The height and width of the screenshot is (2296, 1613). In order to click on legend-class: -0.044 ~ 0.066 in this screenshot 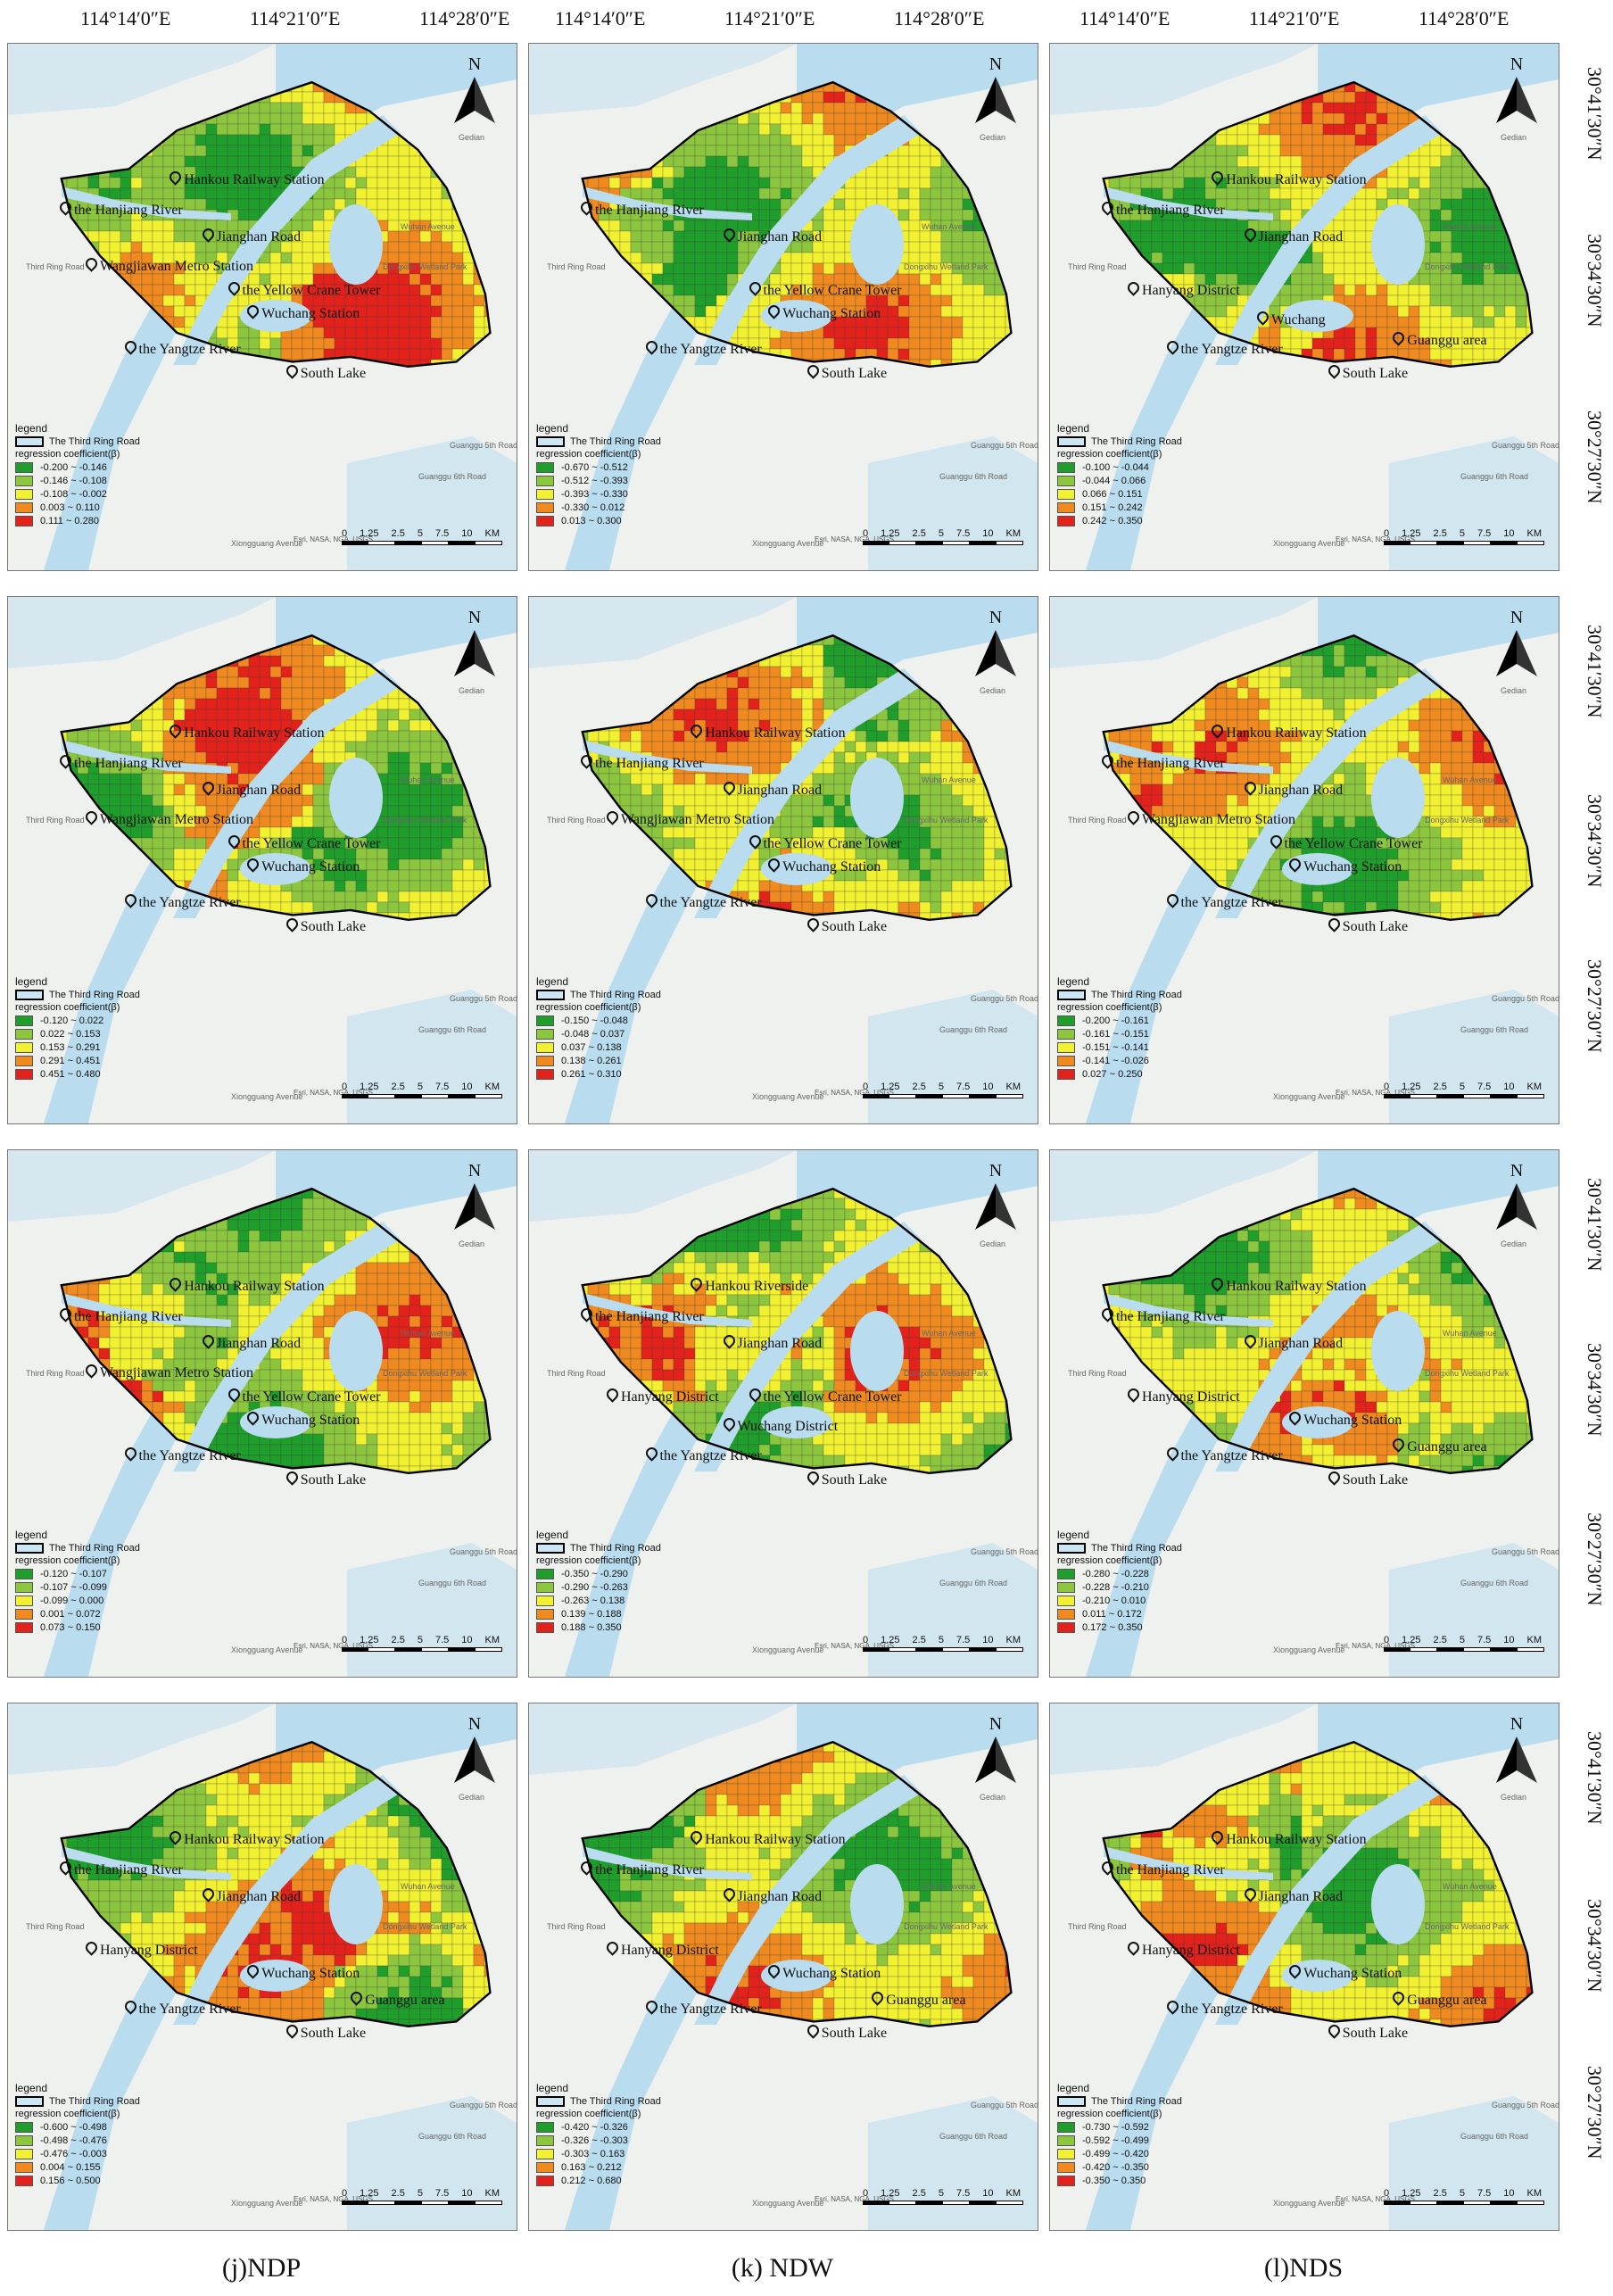, I will do `click(1119, 480)`.